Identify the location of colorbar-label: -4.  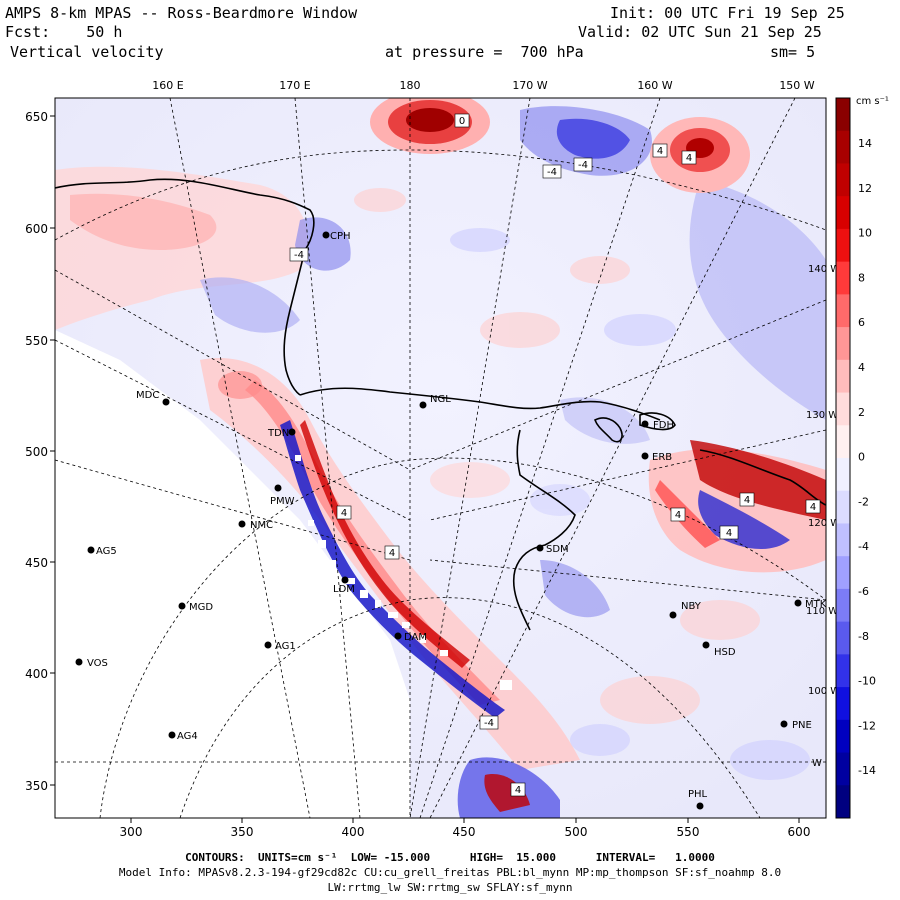
(863, 546).